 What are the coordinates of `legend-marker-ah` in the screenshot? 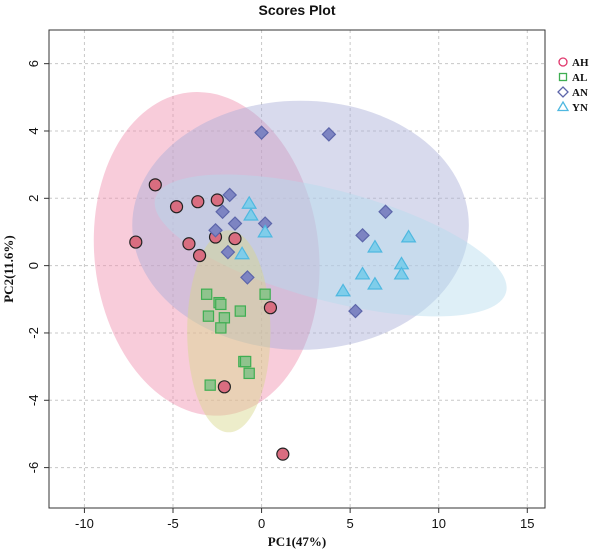 It's located at (563, 62).